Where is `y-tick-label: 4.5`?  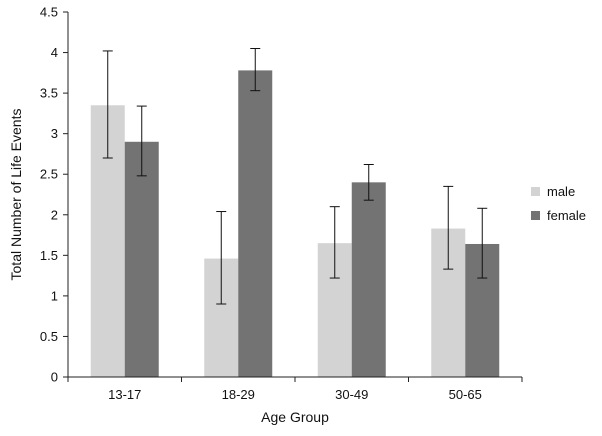 y-tick-label: 4.5 is located at coordinates (49, 12).